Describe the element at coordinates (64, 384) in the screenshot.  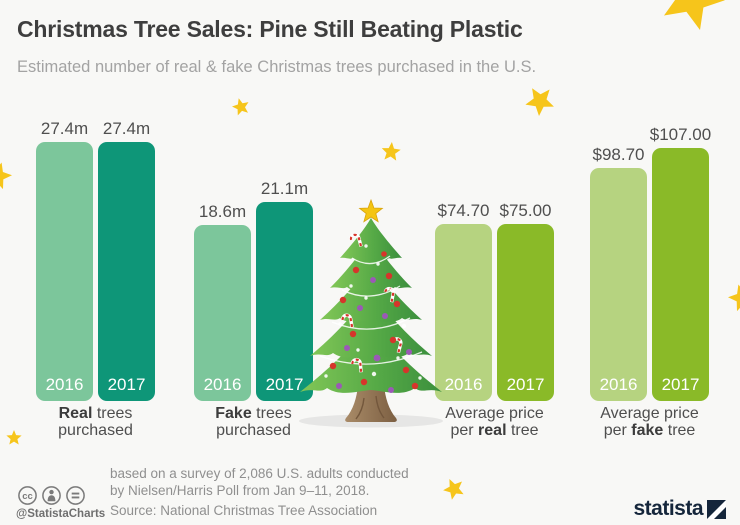
I see `year-label-real-trees-purchased-2016: 2016` at that location.